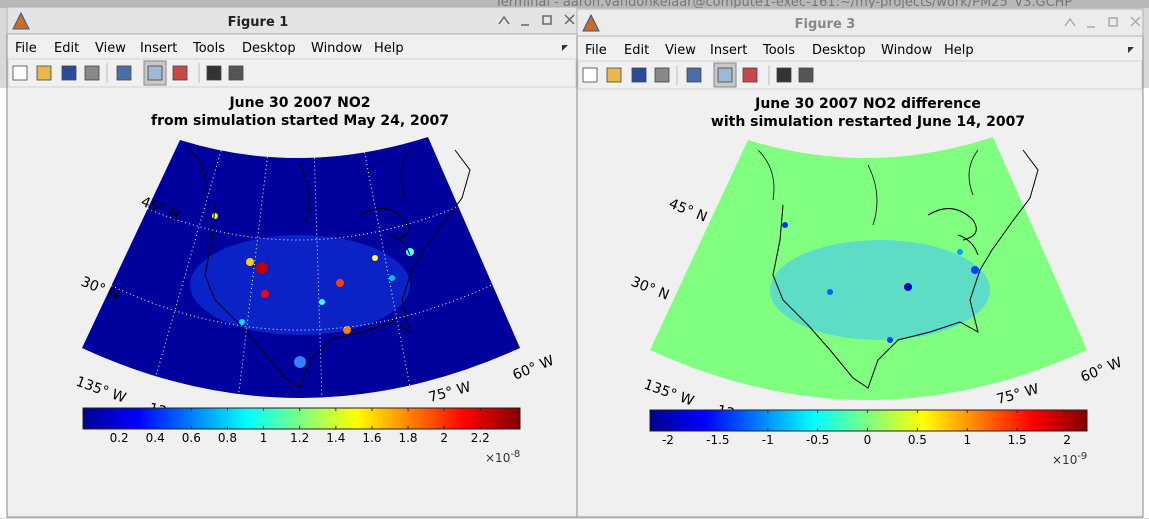 The width and height of the screenshot is (1149, 519). What do you see at coordinates (335, 438) in the screenshot?
I see `colorbar-tick-label: 1.4` at bounding box center [335, 438].